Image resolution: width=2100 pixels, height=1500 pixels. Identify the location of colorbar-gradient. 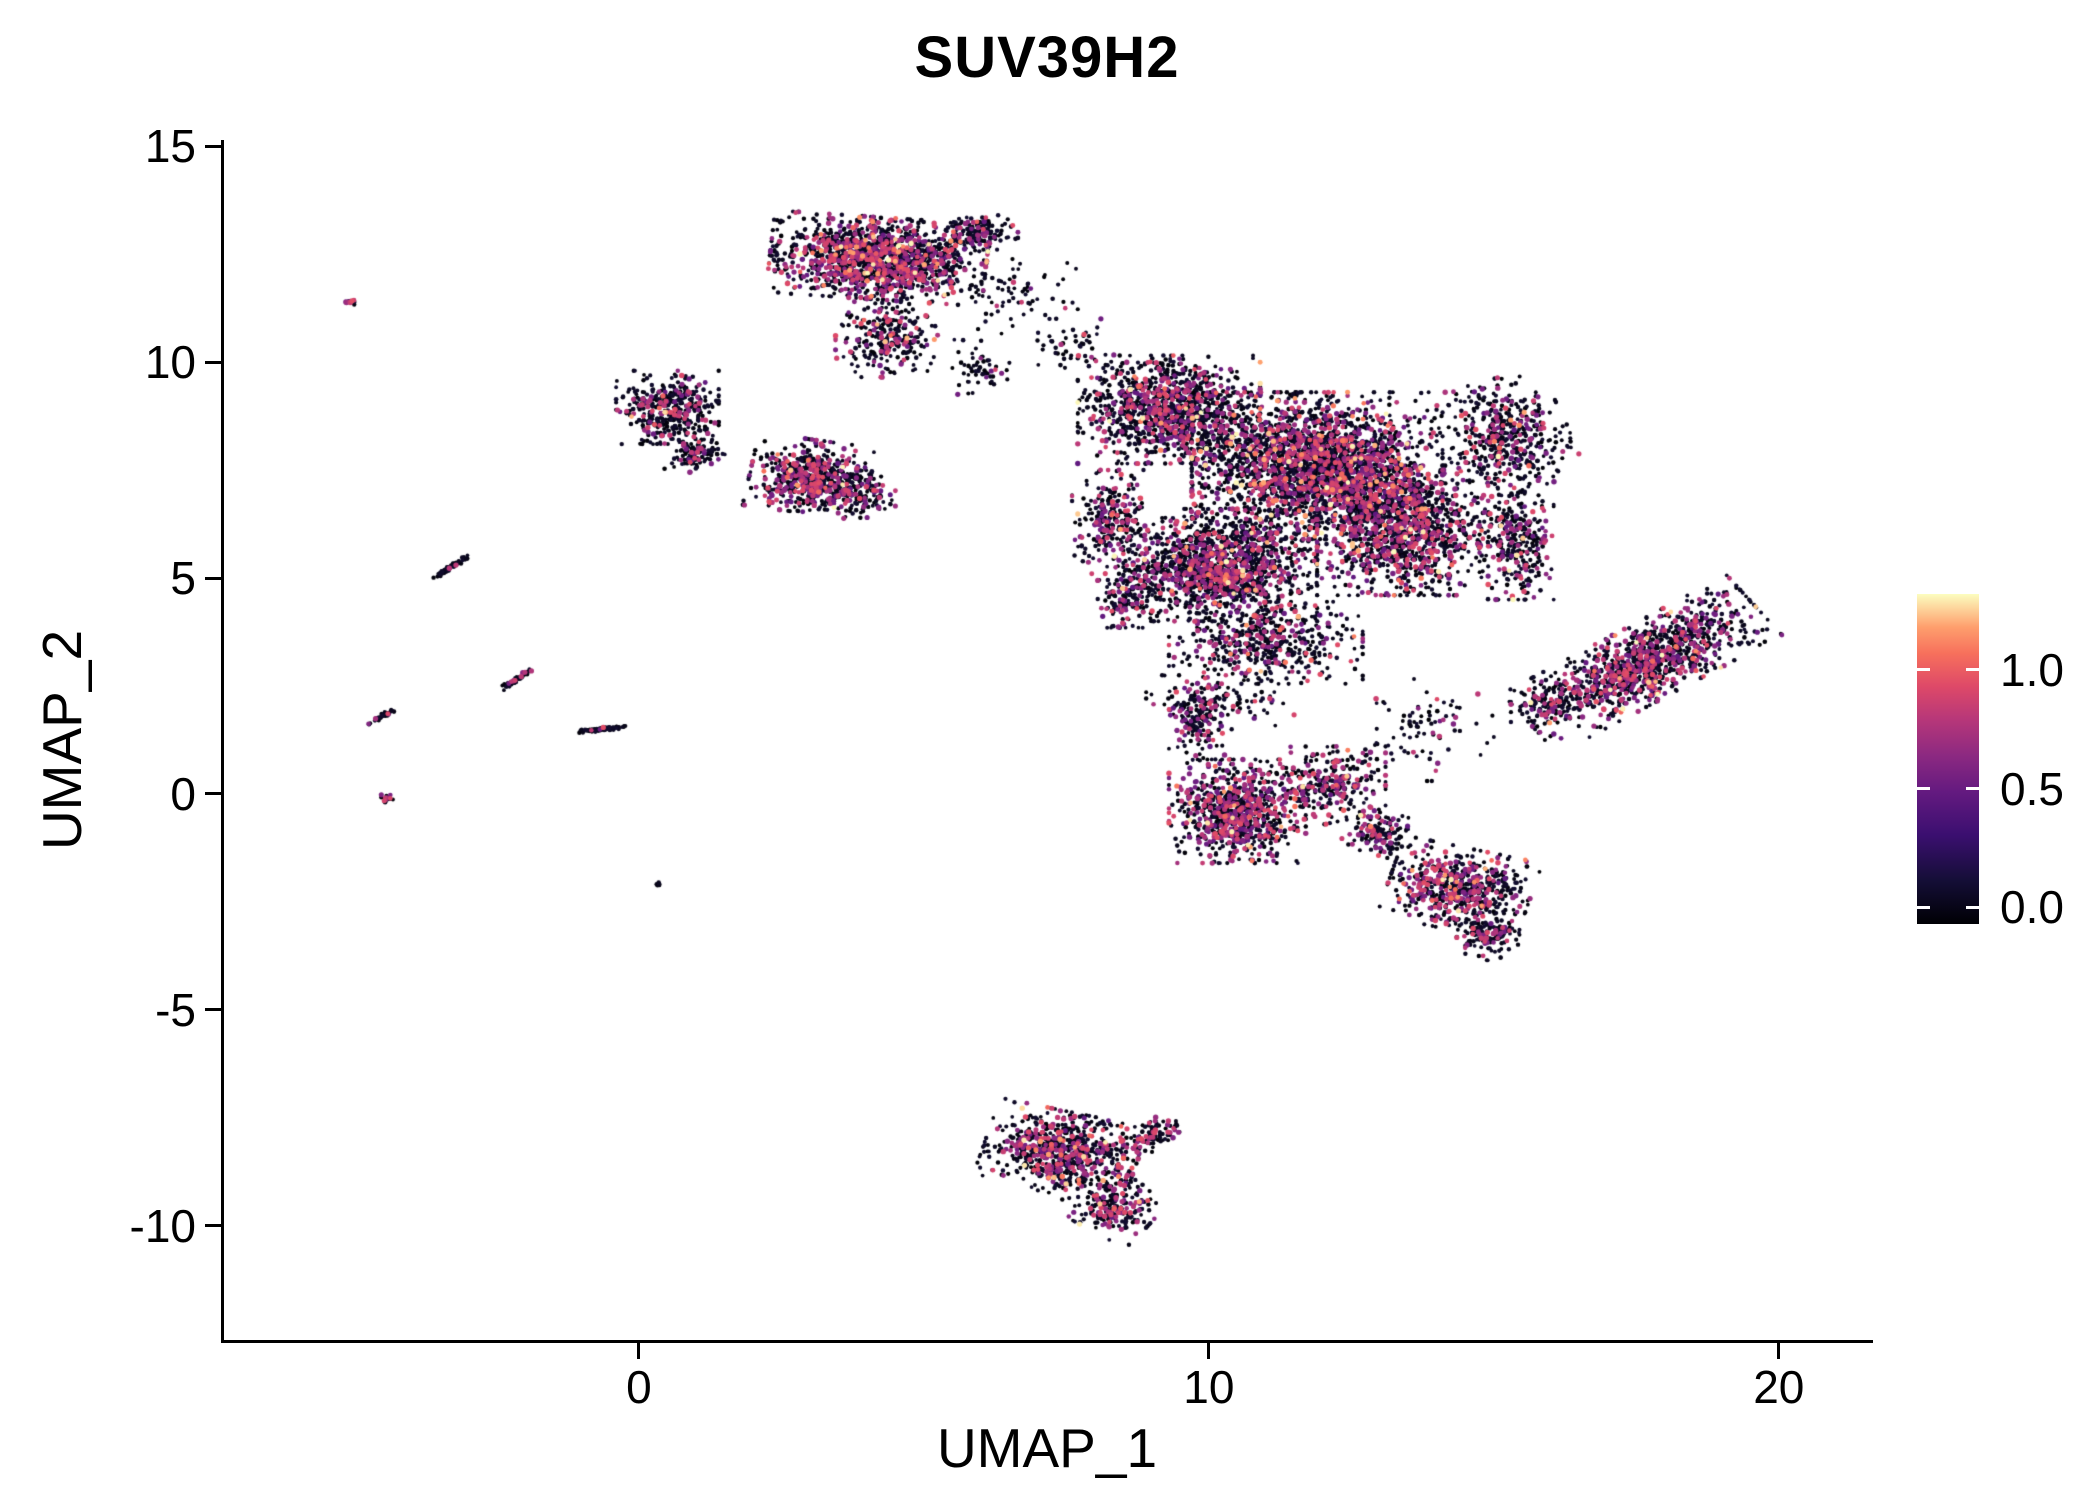
(1948, 759).